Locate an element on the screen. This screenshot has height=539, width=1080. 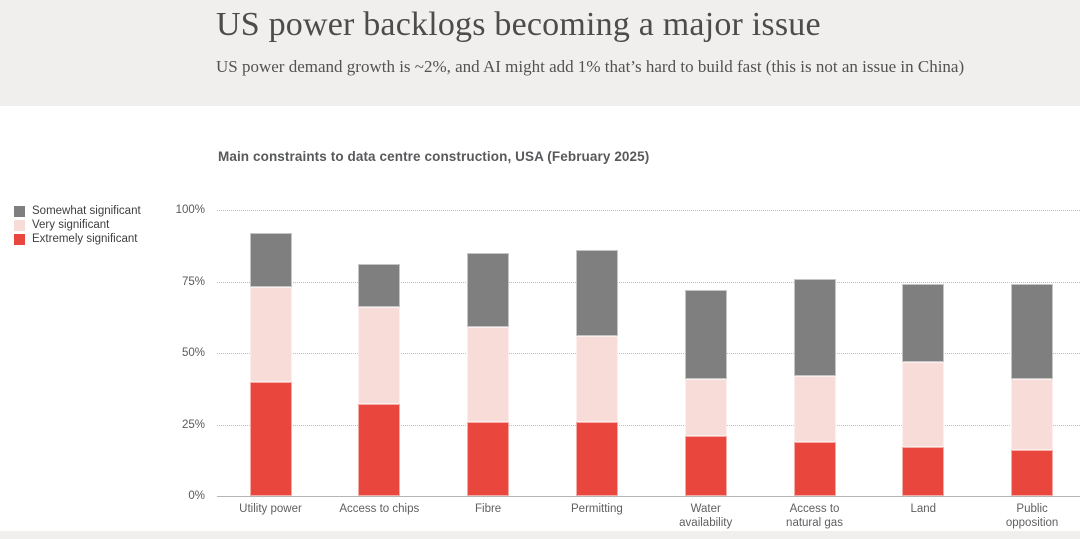
legend-label: Extremely significant is located at coordinates (85, 239).